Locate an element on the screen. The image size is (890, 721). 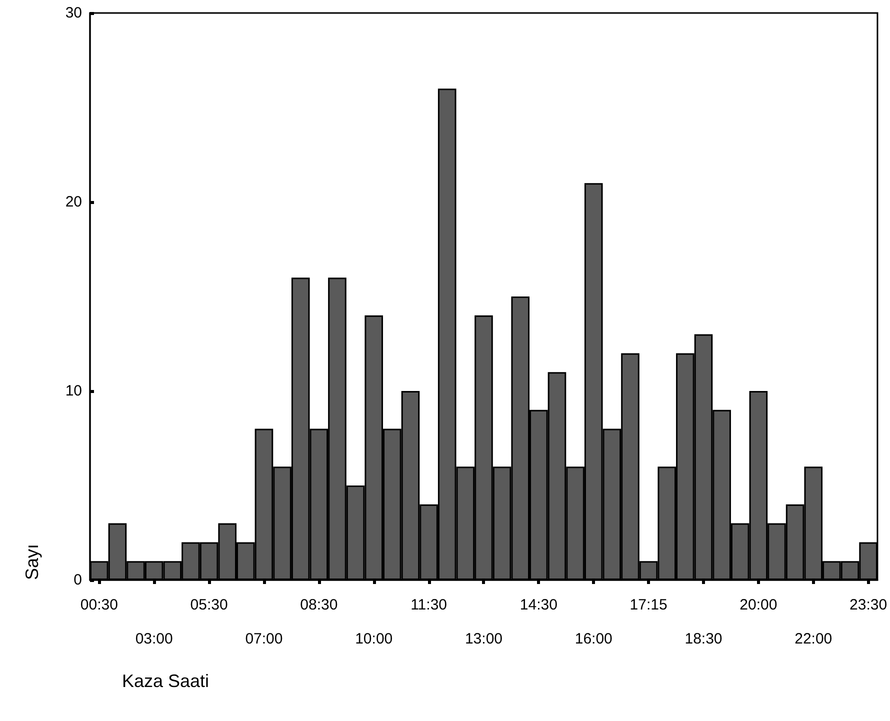
x-tick-label: 22:00 is located at coordinates (813, 639).